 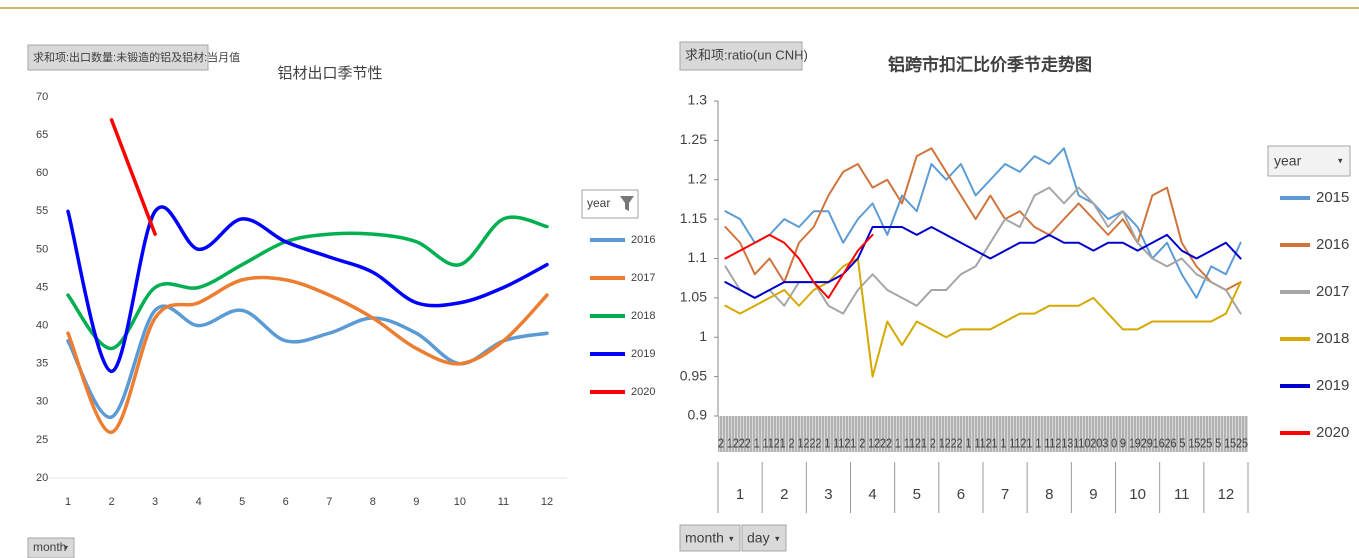 What do you see at coordinates (68, 502) in the screenshot?
I see `x-tick-label: 1` at bounding box center [68, 502].